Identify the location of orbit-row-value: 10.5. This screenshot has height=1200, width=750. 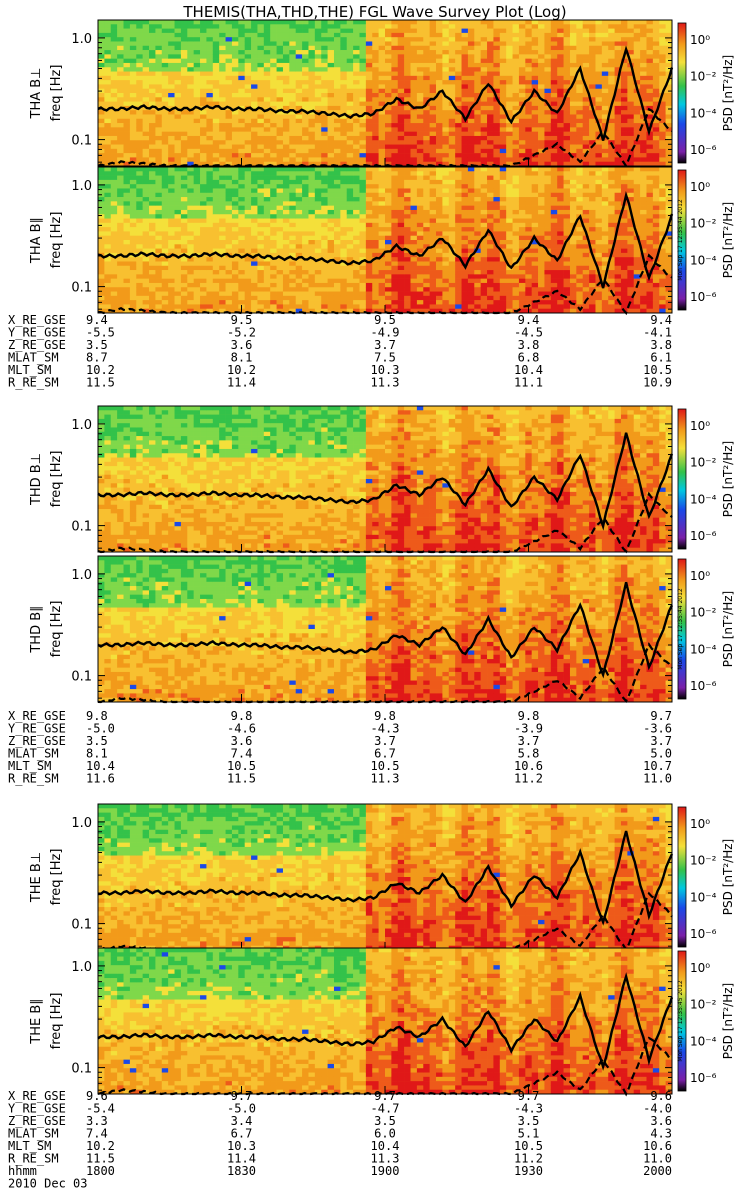
(657, 370).